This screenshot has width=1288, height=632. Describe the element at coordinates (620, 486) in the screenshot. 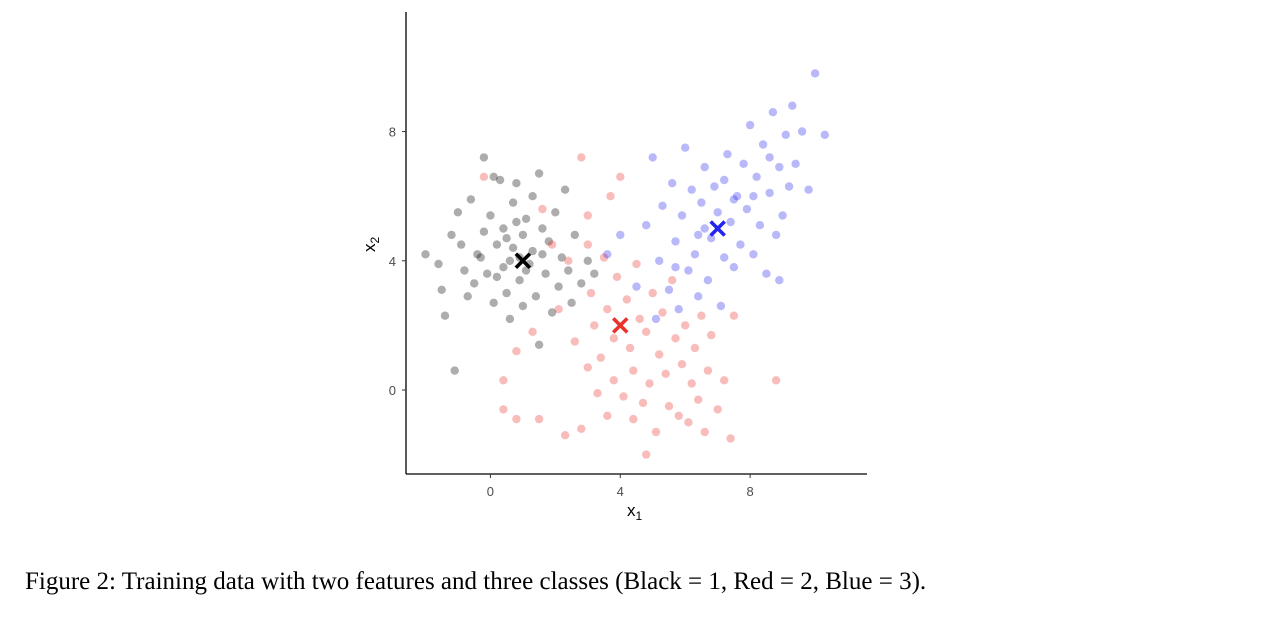

I see `x-axis-ticks: 0 4 8` at that location.